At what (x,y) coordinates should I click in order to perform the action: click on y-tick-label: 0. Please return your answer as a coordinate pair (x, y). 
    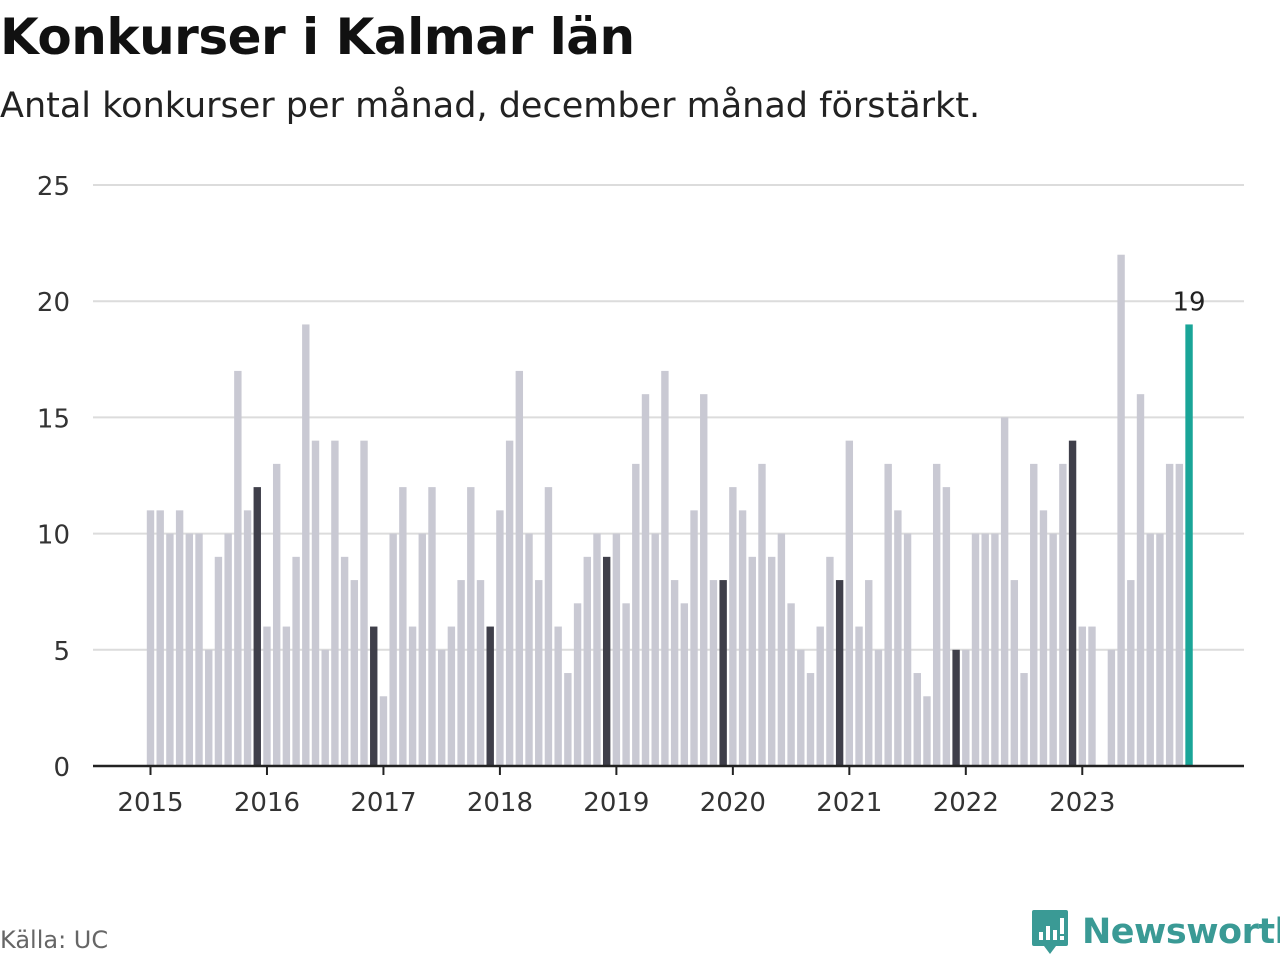
    Looking at the image, I should click on (61, 768).